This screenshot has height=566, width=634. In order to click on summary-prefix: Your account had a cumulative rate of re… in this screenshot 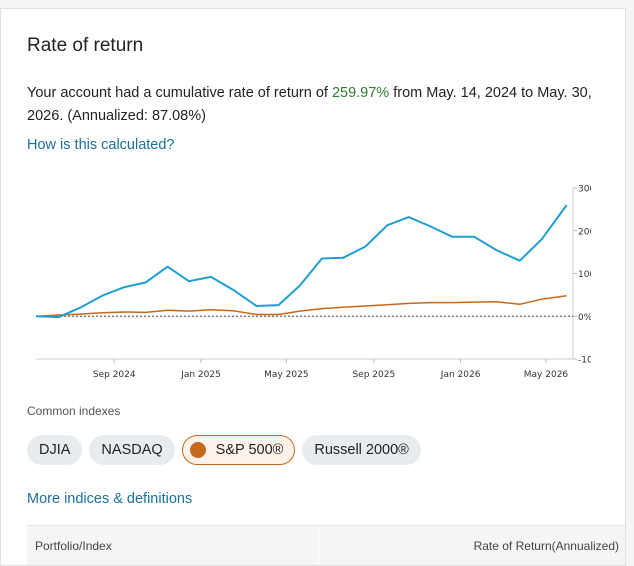, I will do `click(179, 93)`.